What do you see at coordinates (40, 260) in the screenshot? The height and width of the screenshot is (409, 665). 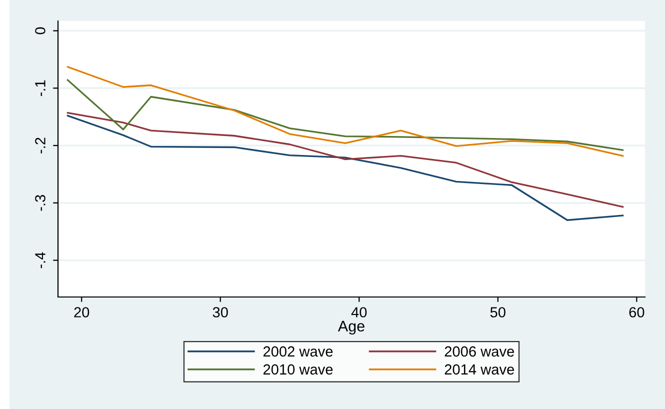 I see `y-tick-label: -.4` at bounding box center [40, 260].